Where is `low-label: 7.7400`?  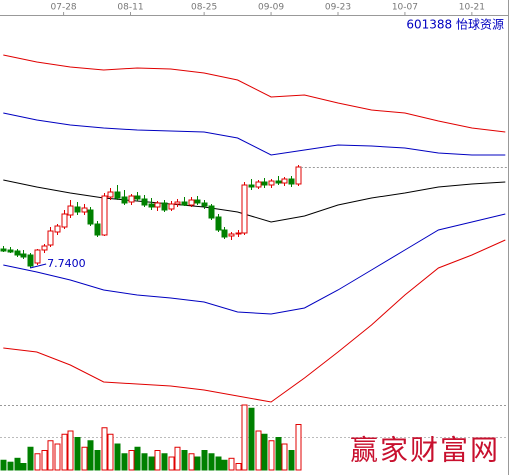
low-label: 7.7400 is located at coordinates (66, 263).